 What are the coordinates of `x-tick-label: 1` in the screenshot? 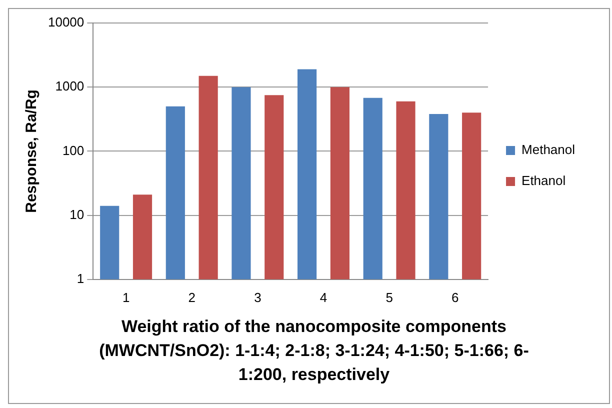 It's located at (126, 297).